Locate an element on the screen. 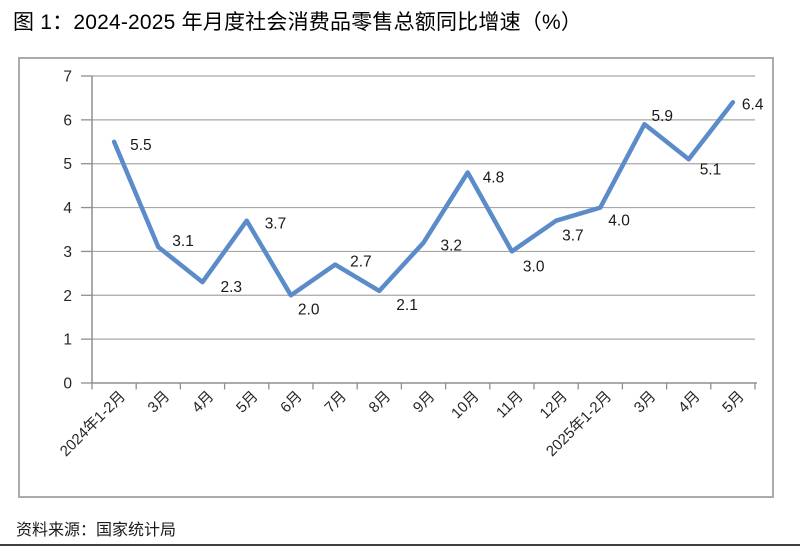 The width and height of the screenshot is (800, 549). y-axis-label: 1 is located at coordinates (67, 340).